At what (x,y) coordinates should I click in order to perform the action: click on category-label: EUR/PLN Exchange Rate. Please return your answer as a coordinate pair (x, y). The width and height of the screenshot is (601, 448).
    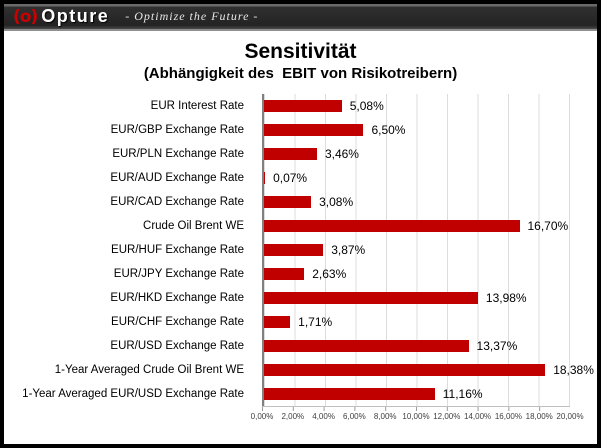
    Looking at the image, I should click on (178, 153).